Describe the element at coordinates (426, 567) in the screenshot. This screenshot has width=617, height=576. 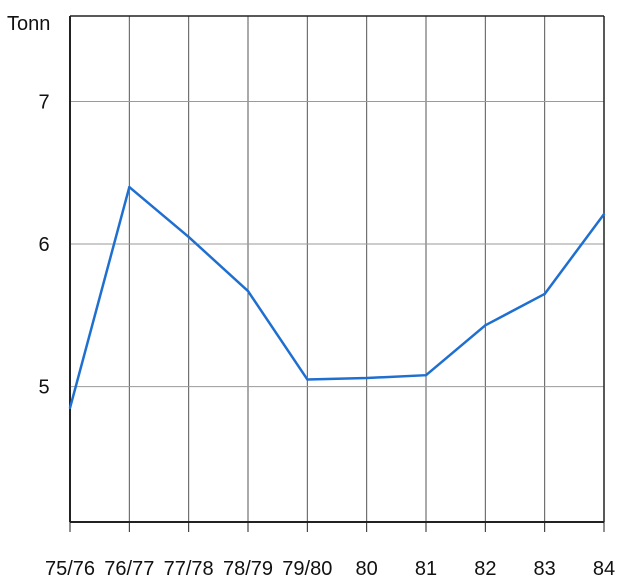
I see `x-tick-label: 81` at that location.